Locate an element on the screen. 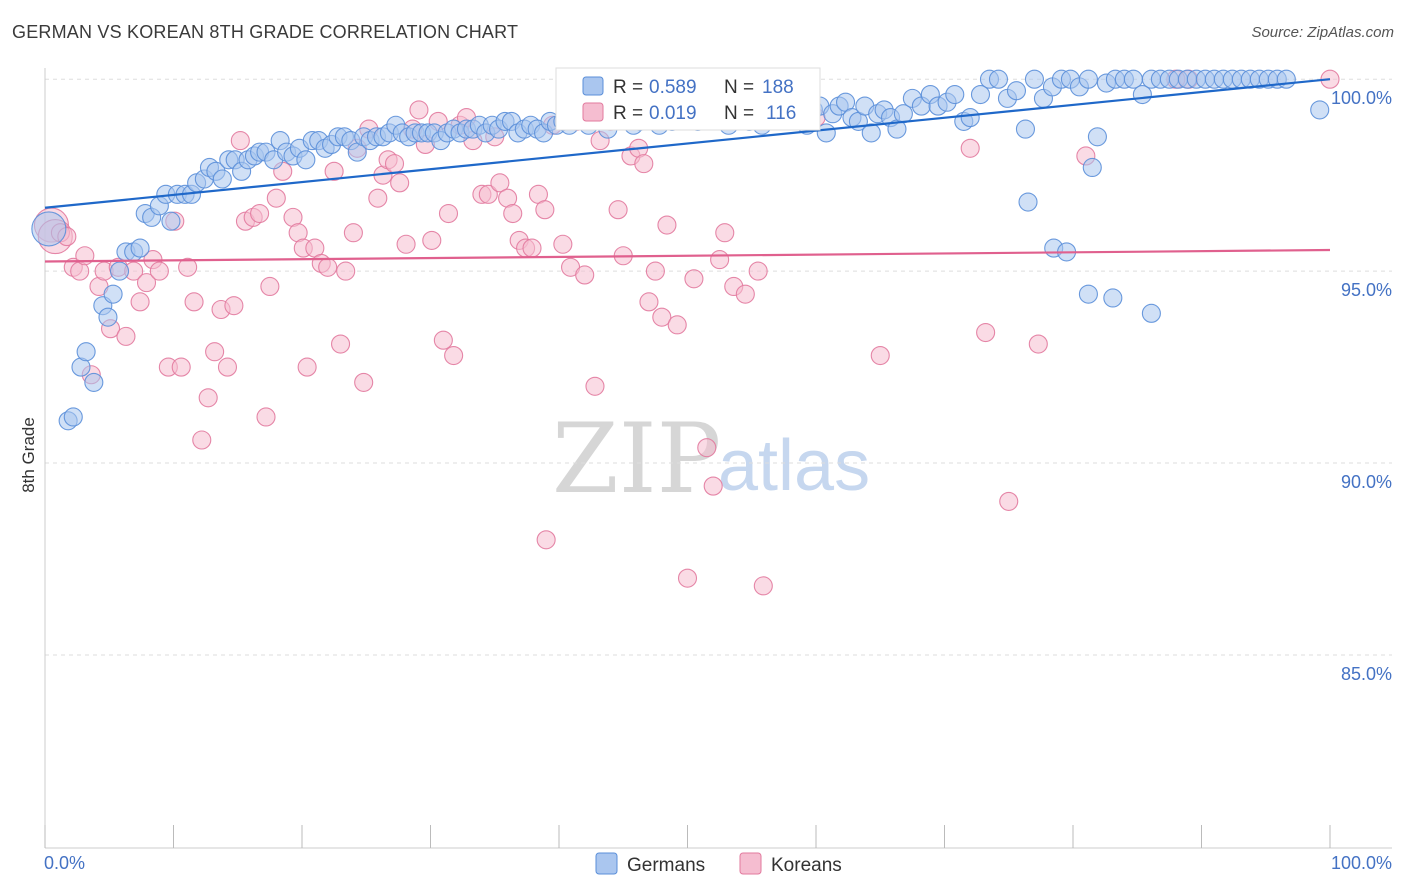  series-legend-swatch-koreans is located at coordinates (750, 863).